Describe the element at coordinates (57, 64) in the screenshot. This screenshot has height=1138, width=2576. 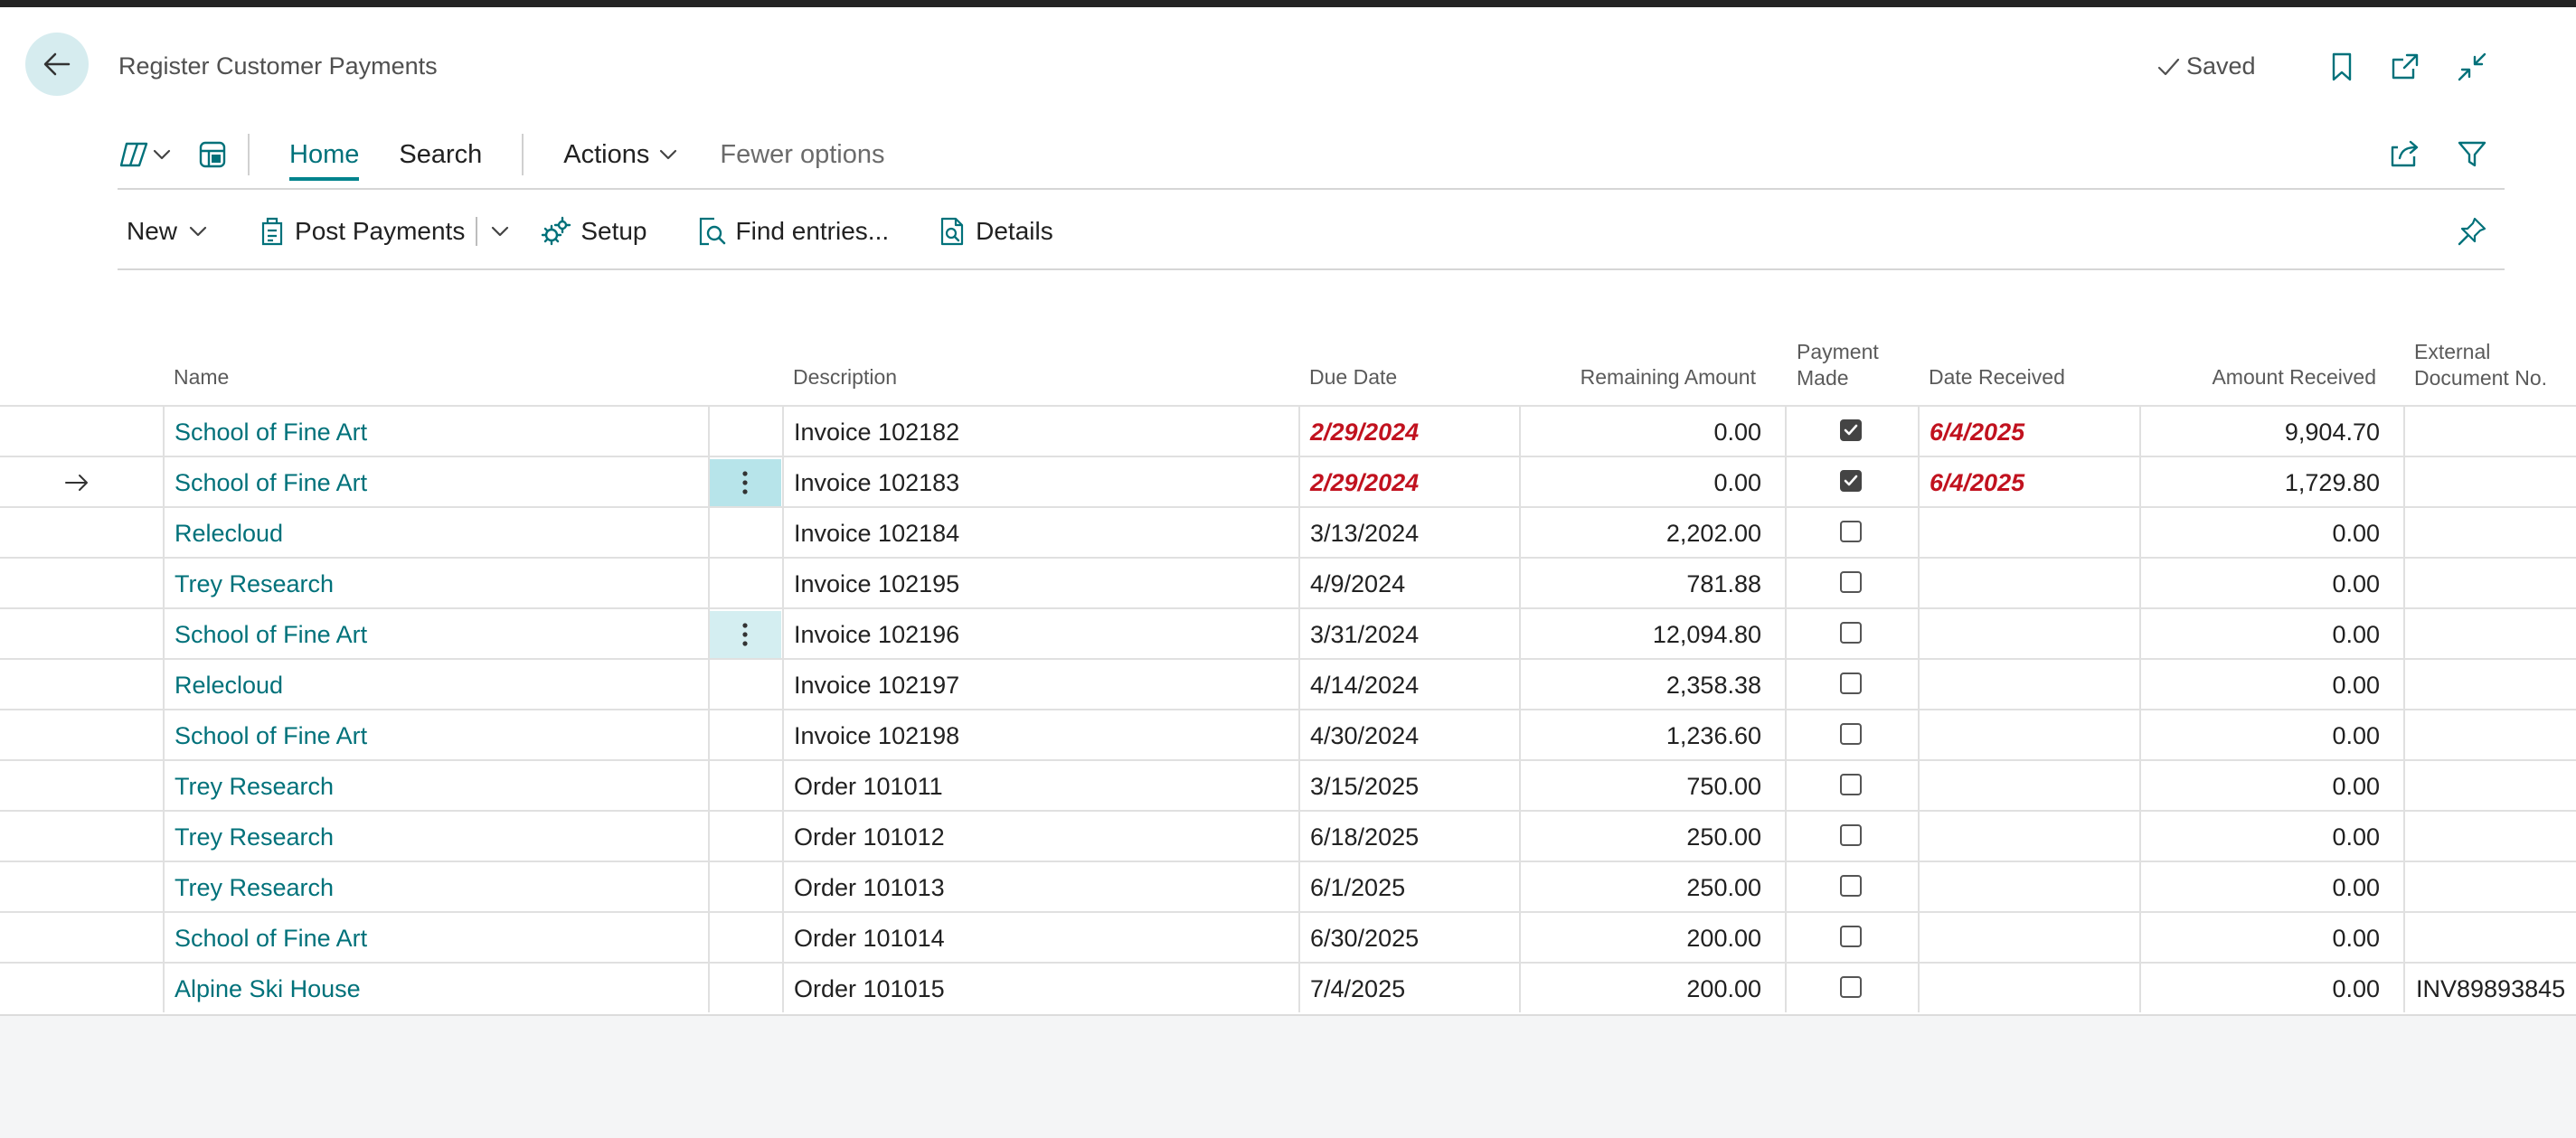
I see `back-button` at that location.